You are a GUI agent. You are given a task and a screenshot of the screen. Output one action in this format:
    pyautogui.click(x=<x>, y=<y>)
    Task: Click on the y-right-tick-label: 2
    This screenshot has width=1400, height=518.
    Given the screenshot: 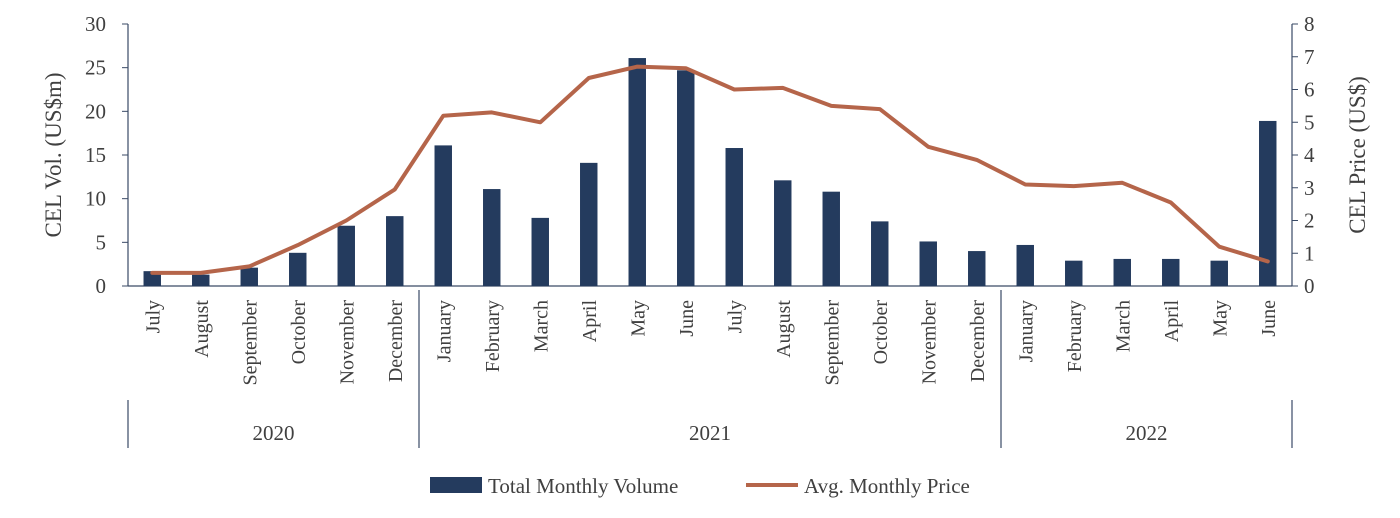 What is the action you would take?
    pyautogui.click(x=1309, y=221)
    